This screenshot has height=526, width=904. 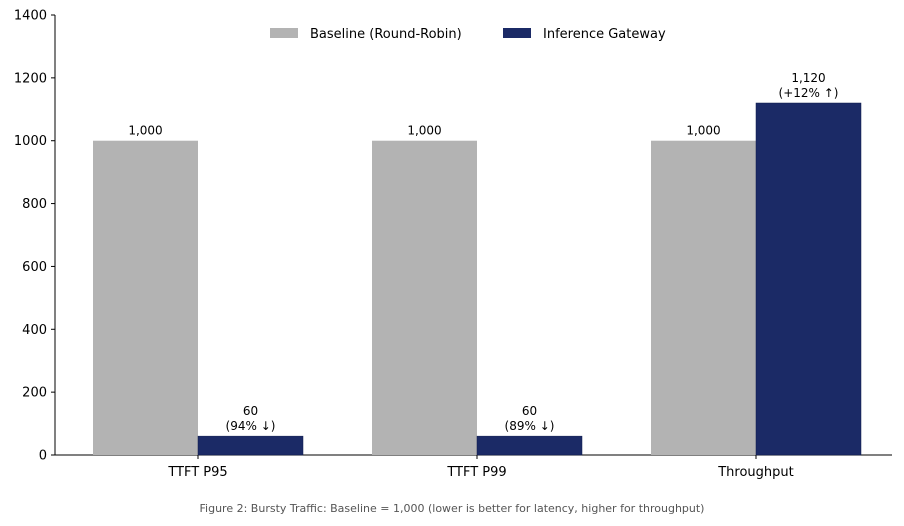 What do you see at coordinates (755, 472) in the screenshot?
I see `x-tick-label: Throughput` at bounding box center [755, 472].